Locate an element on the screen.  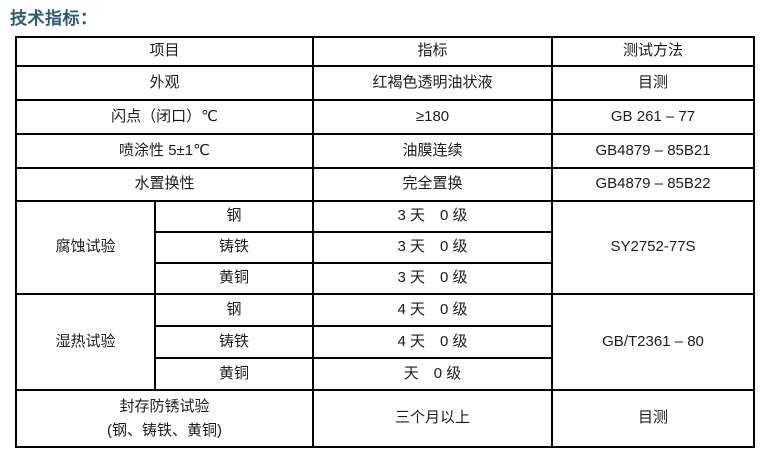
cell-spec: ≥180 is located at coordinates (433, 117).